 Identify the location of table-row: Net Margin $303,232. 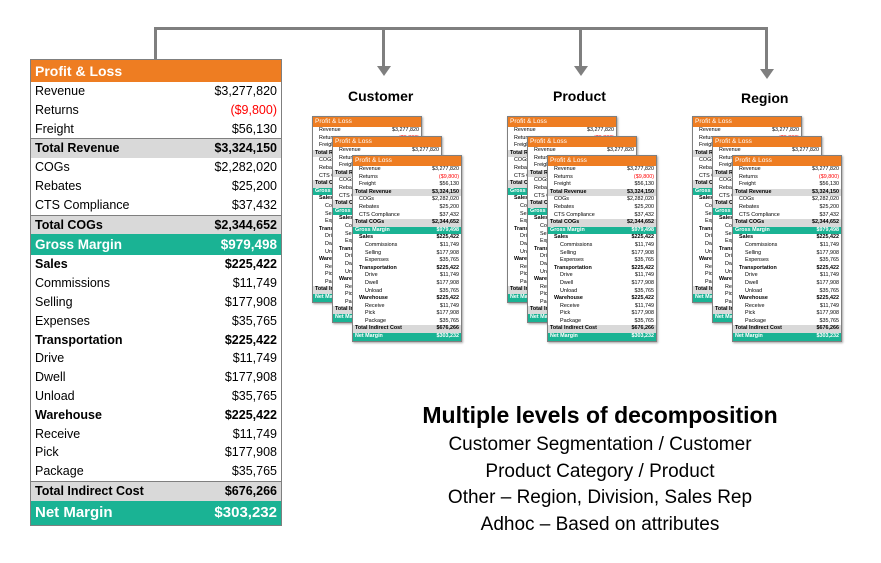
(156, 512).